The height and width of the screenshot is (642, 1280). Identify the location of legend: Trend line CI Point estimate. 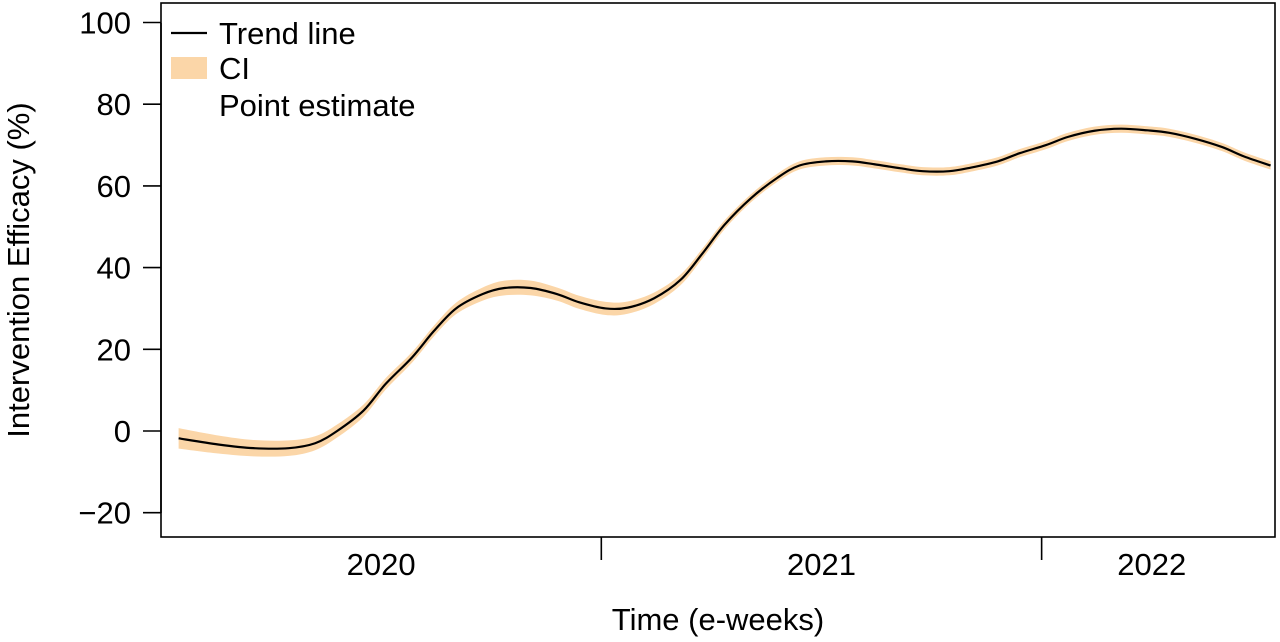
(293, 69).